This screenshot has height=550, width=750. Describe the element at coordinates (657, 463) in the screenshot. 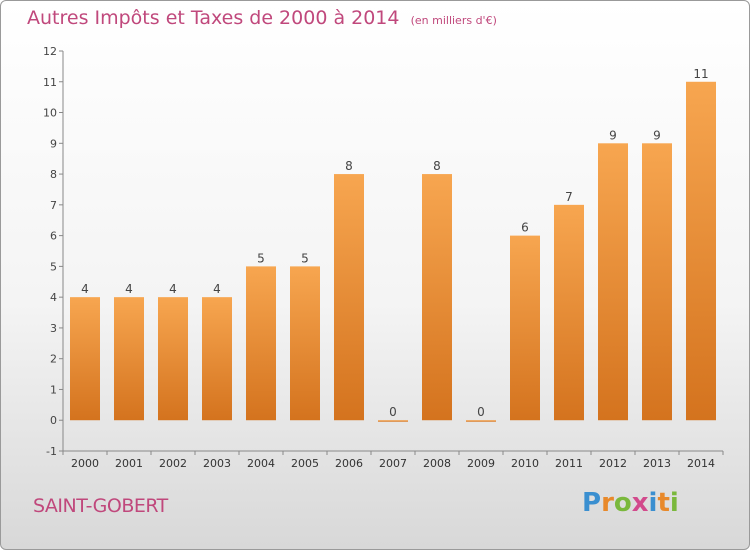

I see `x-tick-label: 2013` at that location.